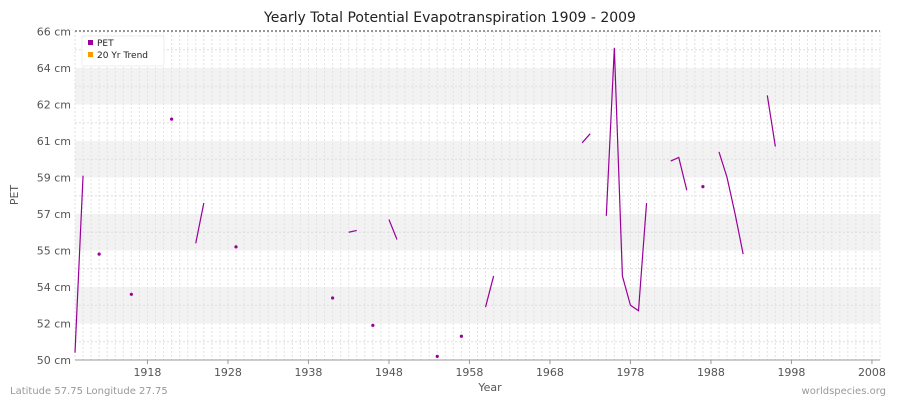  What do you see at coordinates (872, 372) in the screenshot?
I see `x-tick-label: 2008` at bounding box center [872, 372].